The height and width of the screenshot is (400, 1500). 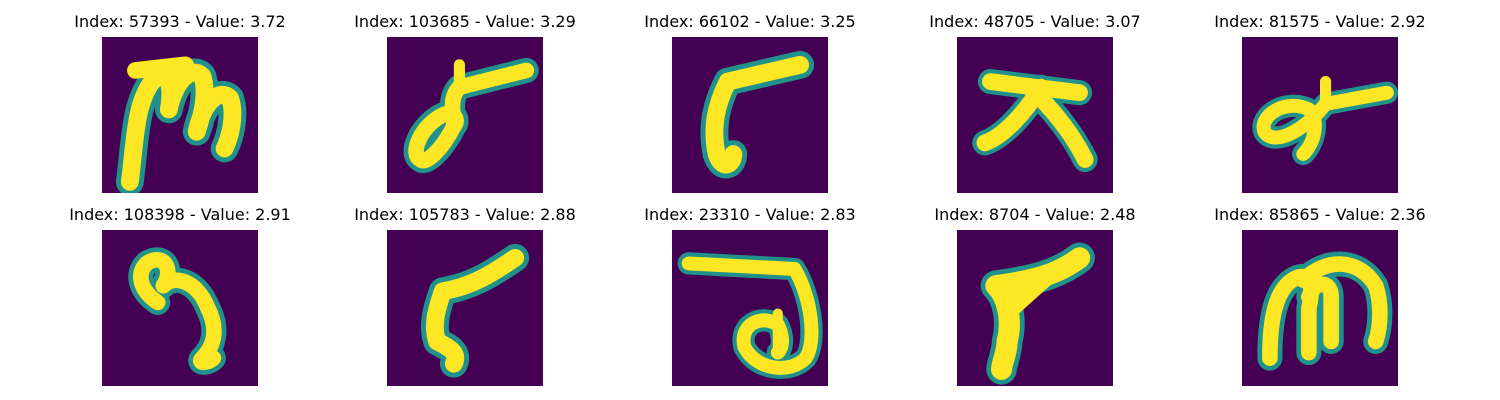 I want to click on panel-10: Index: 85865 - Value: 2.36, so click(x=1320, y=298).